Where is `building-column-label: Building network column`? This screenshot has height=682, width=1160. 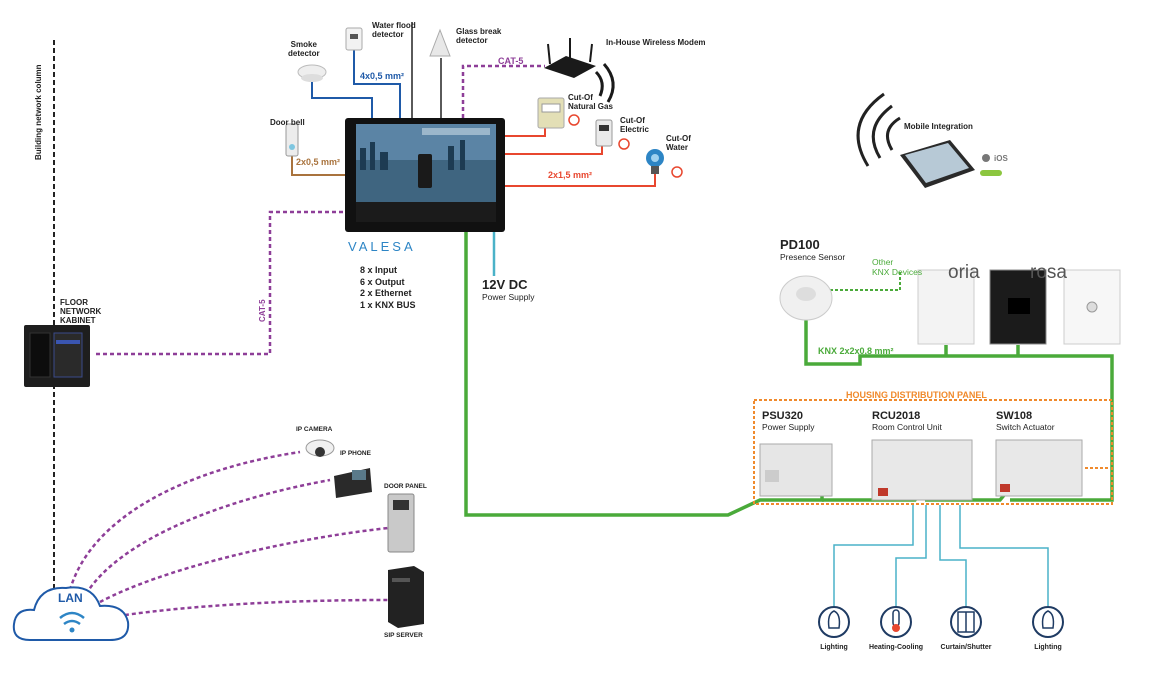
building-column-label: Building network column is located at coordinates (38, 112).